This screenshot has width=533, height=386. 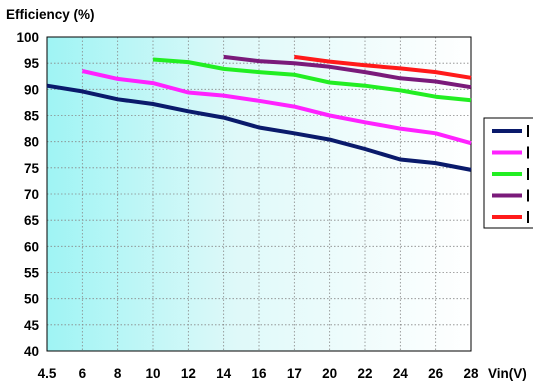 What do you see at coordinates (32, 273) in the screenshot?
I see `y-tick-label: 55` at bounding box center [32, 273].